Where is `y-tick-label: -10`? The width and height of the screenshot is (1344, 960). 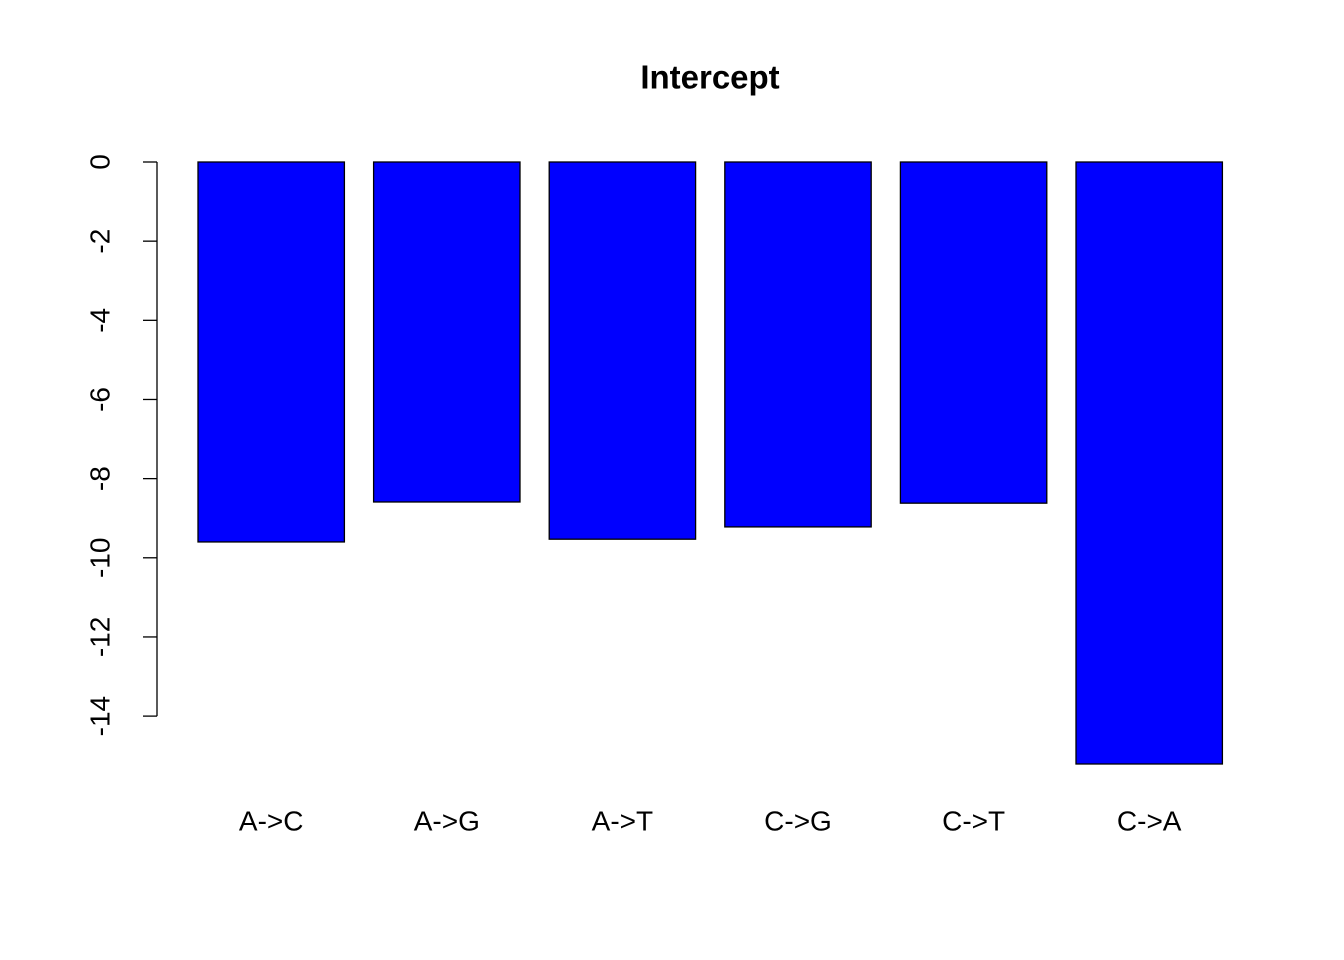 y-tick-label: -10 is located at coordinates (99, 558).